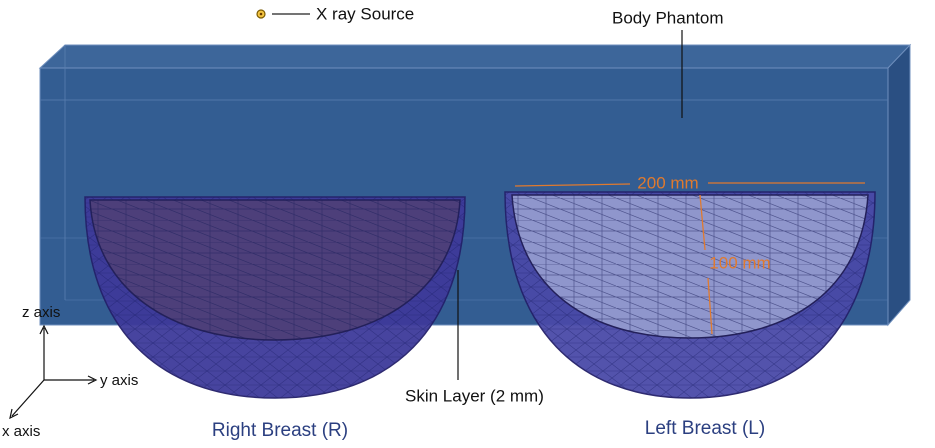  I want to click on axis-triad, so click(53, 372).